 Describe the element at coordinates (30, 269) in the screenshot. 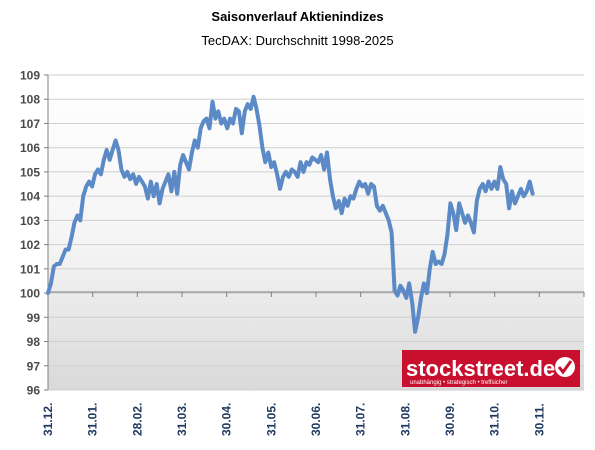

I see `y-tick-label: 101` at that location.